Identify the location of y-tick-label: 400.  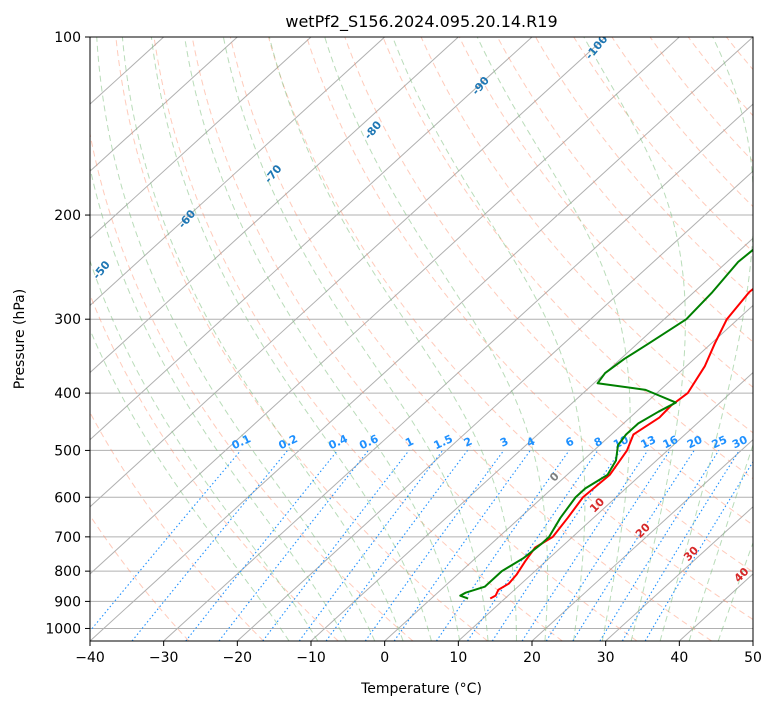
(67, 394).